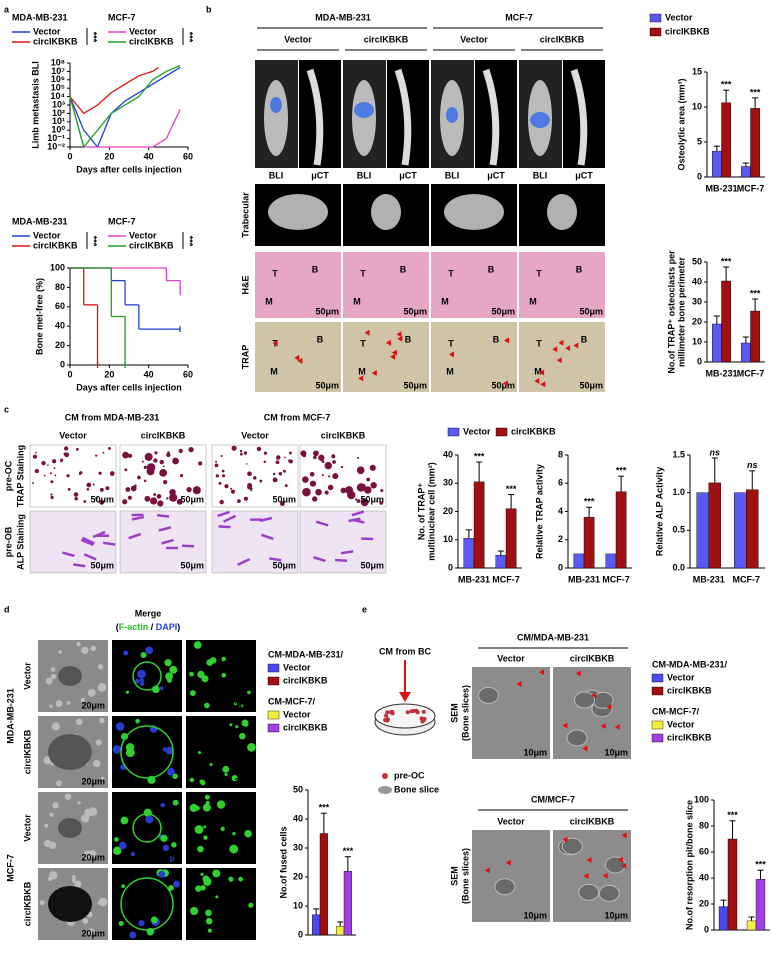  I want to click on bone, so click(579, 117).